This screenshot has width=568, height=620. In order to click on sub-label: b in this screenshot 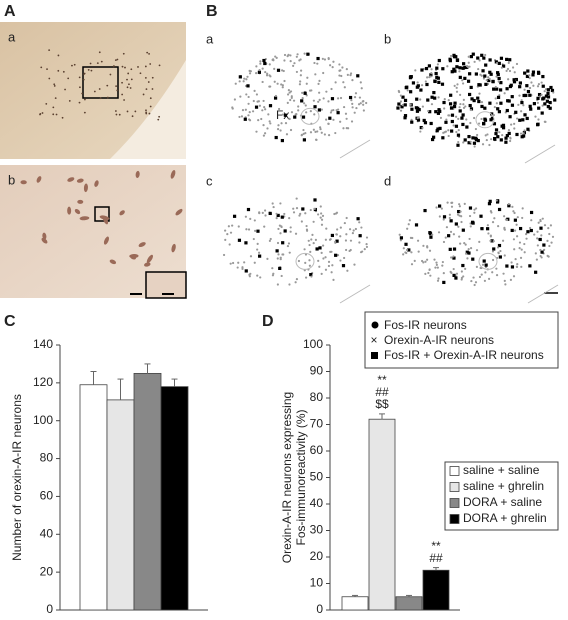, I will do `click(387, 38)`.